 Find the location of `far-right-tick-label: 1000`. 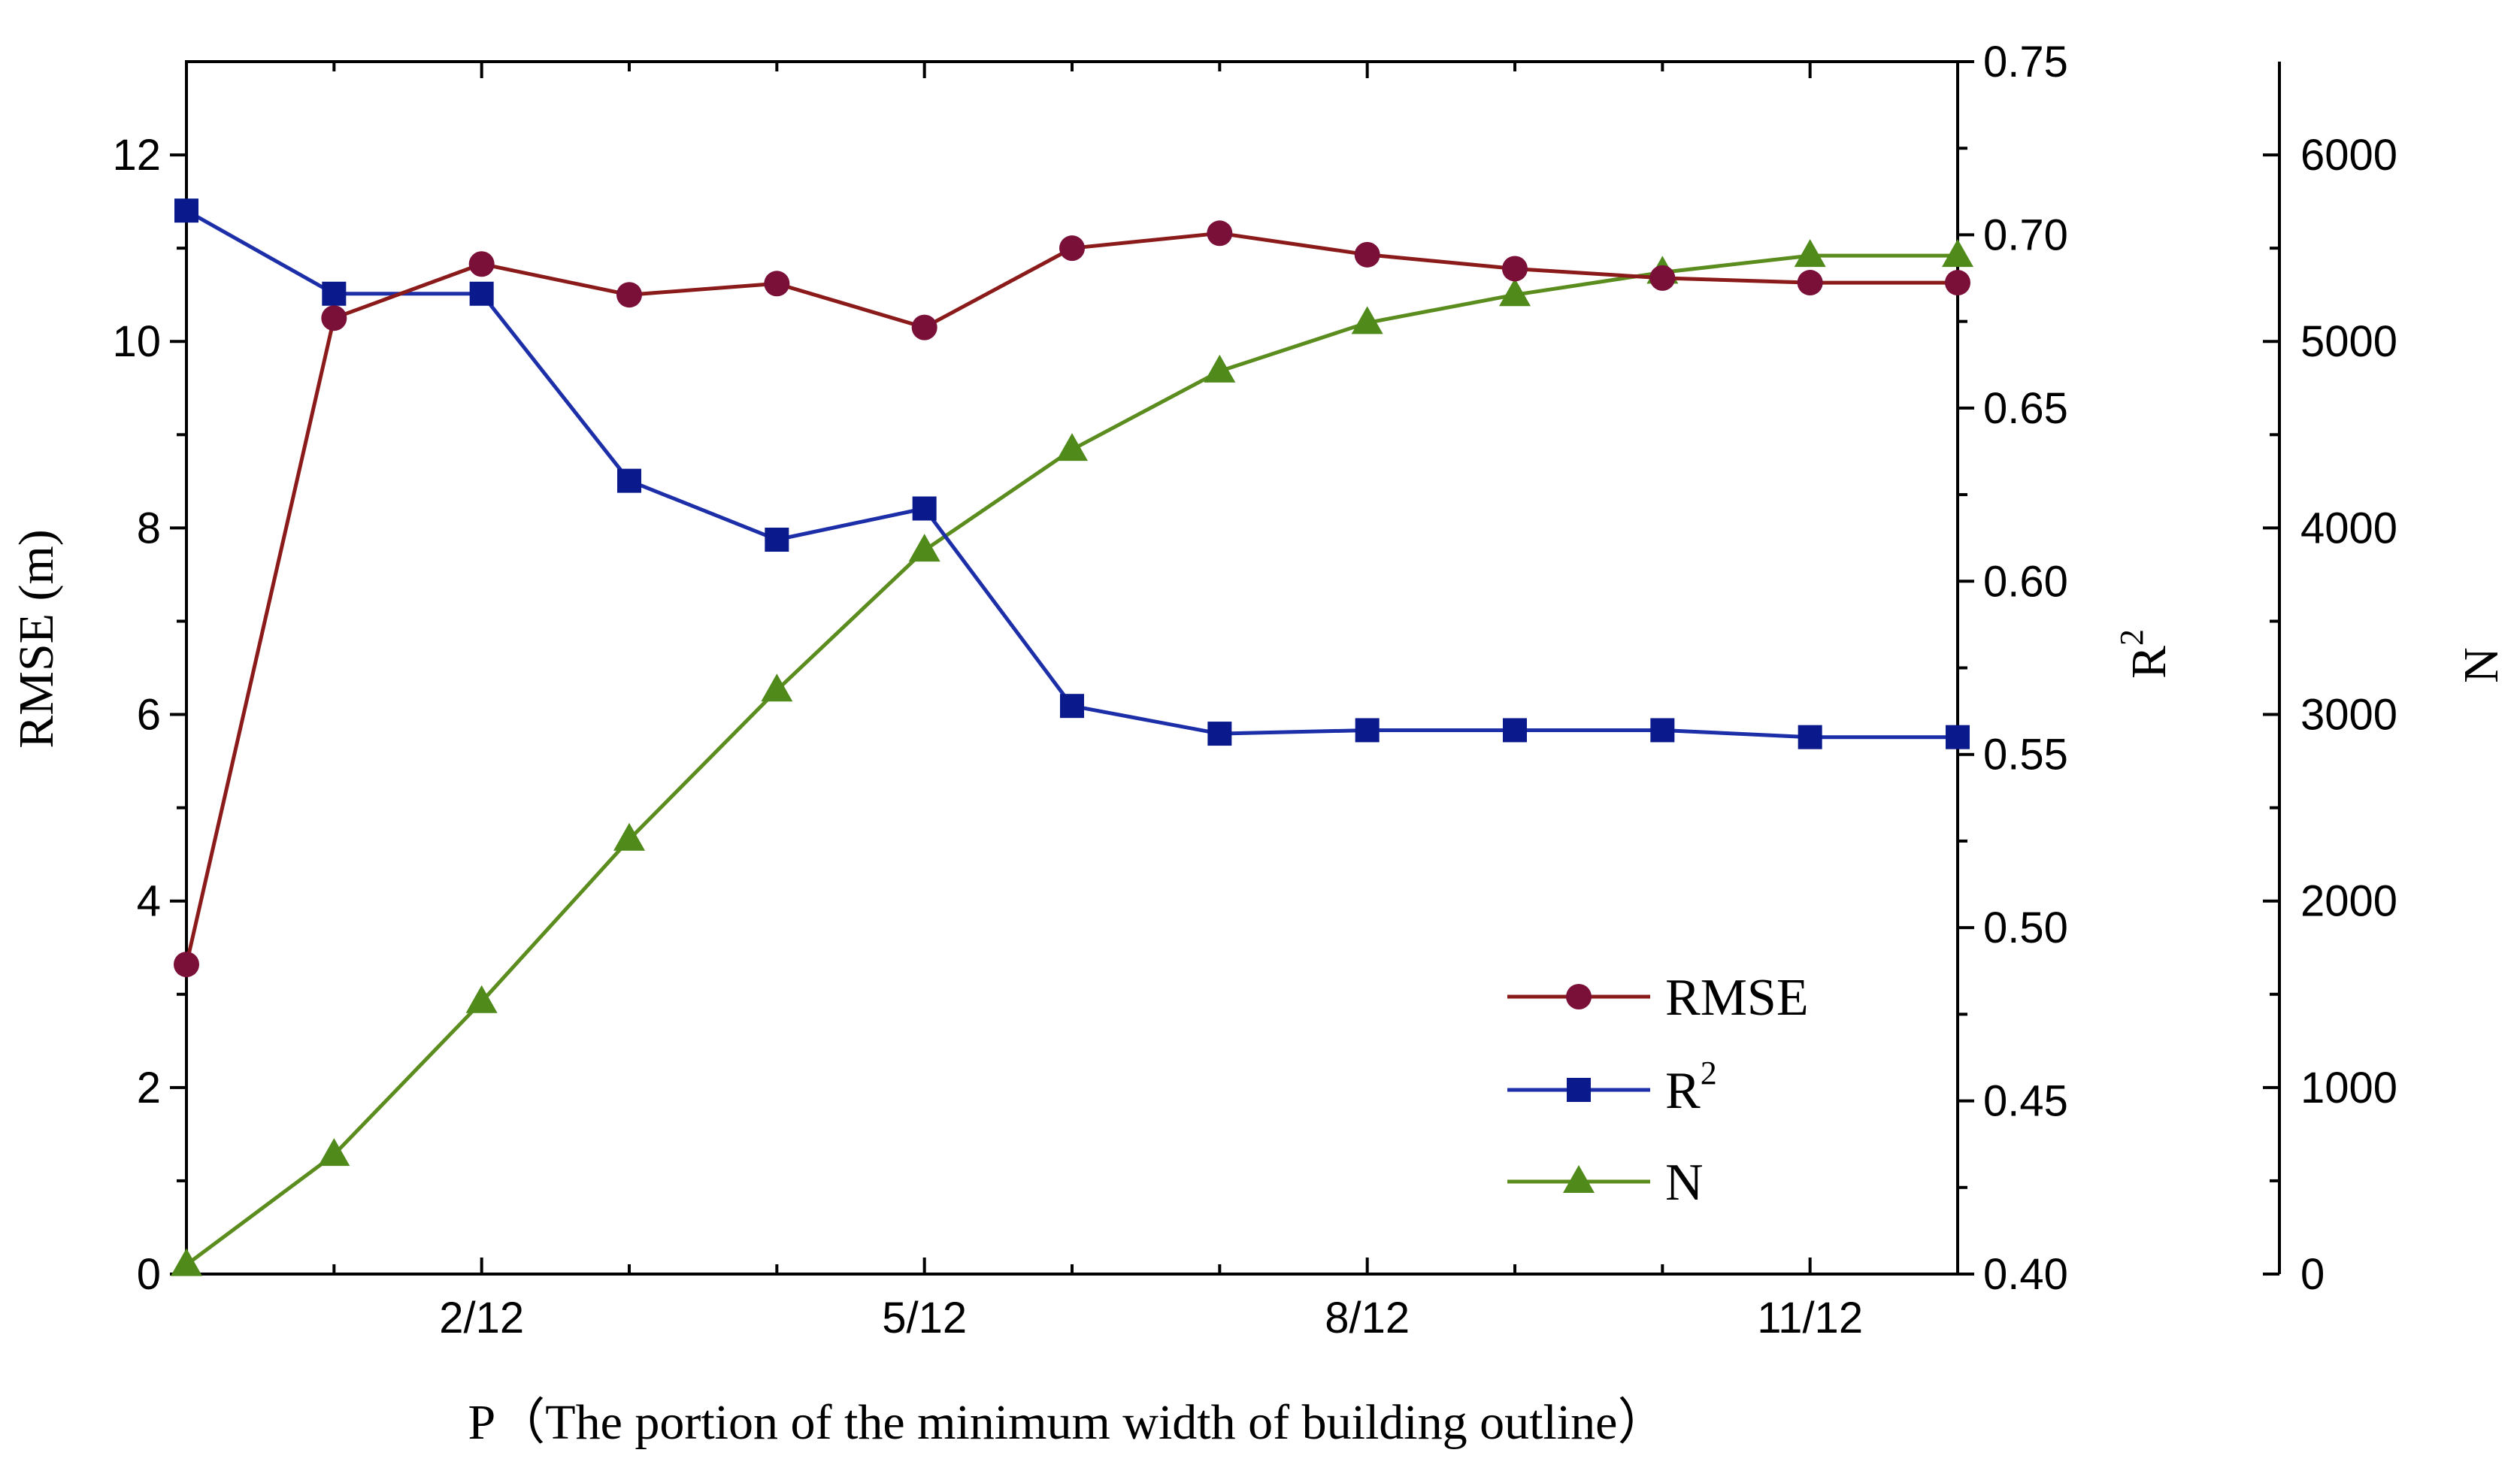

far-right-tick-label: 1000 is located at coordinates (2348, 1088).